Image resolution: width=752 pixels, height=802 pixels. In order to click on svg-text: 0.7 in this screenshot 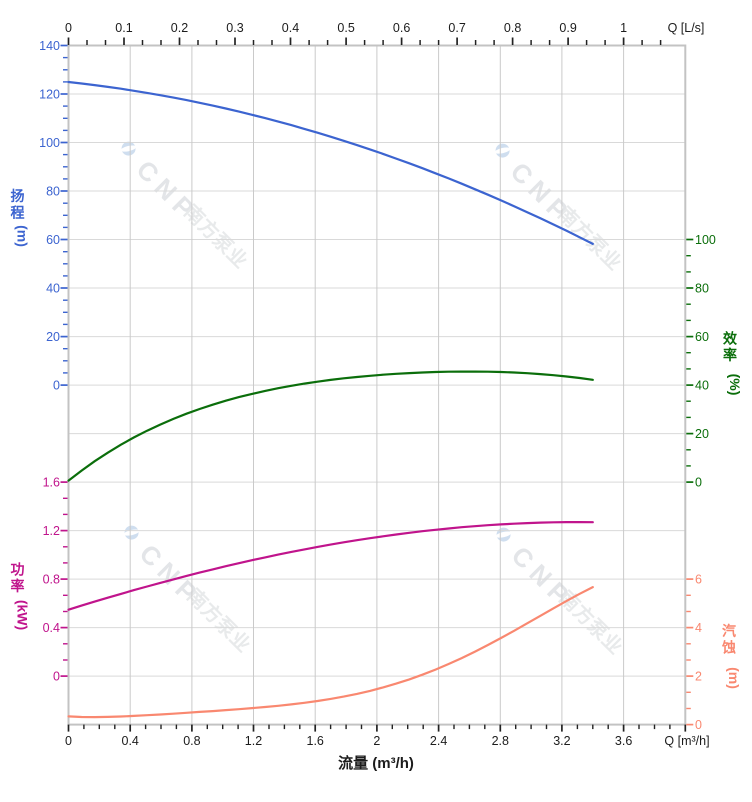, I will do `click(456, 28)`.